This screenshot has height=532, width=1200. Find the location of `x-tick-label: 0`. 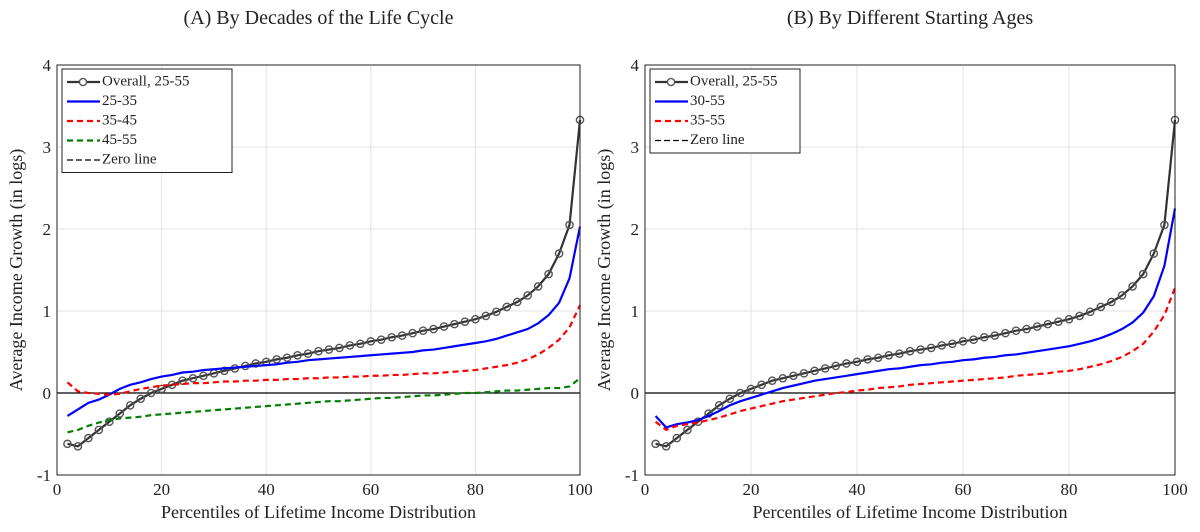

x-tick-label: 0 is located at coordinates (645, 489).